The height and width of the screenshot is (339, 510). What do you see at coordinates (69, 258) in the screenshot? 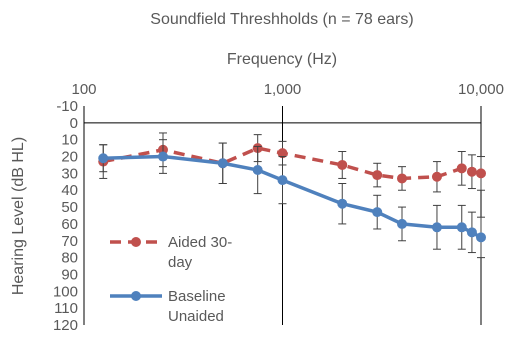
I see `y-tick-label: 80` at bounding box center [69, 258].